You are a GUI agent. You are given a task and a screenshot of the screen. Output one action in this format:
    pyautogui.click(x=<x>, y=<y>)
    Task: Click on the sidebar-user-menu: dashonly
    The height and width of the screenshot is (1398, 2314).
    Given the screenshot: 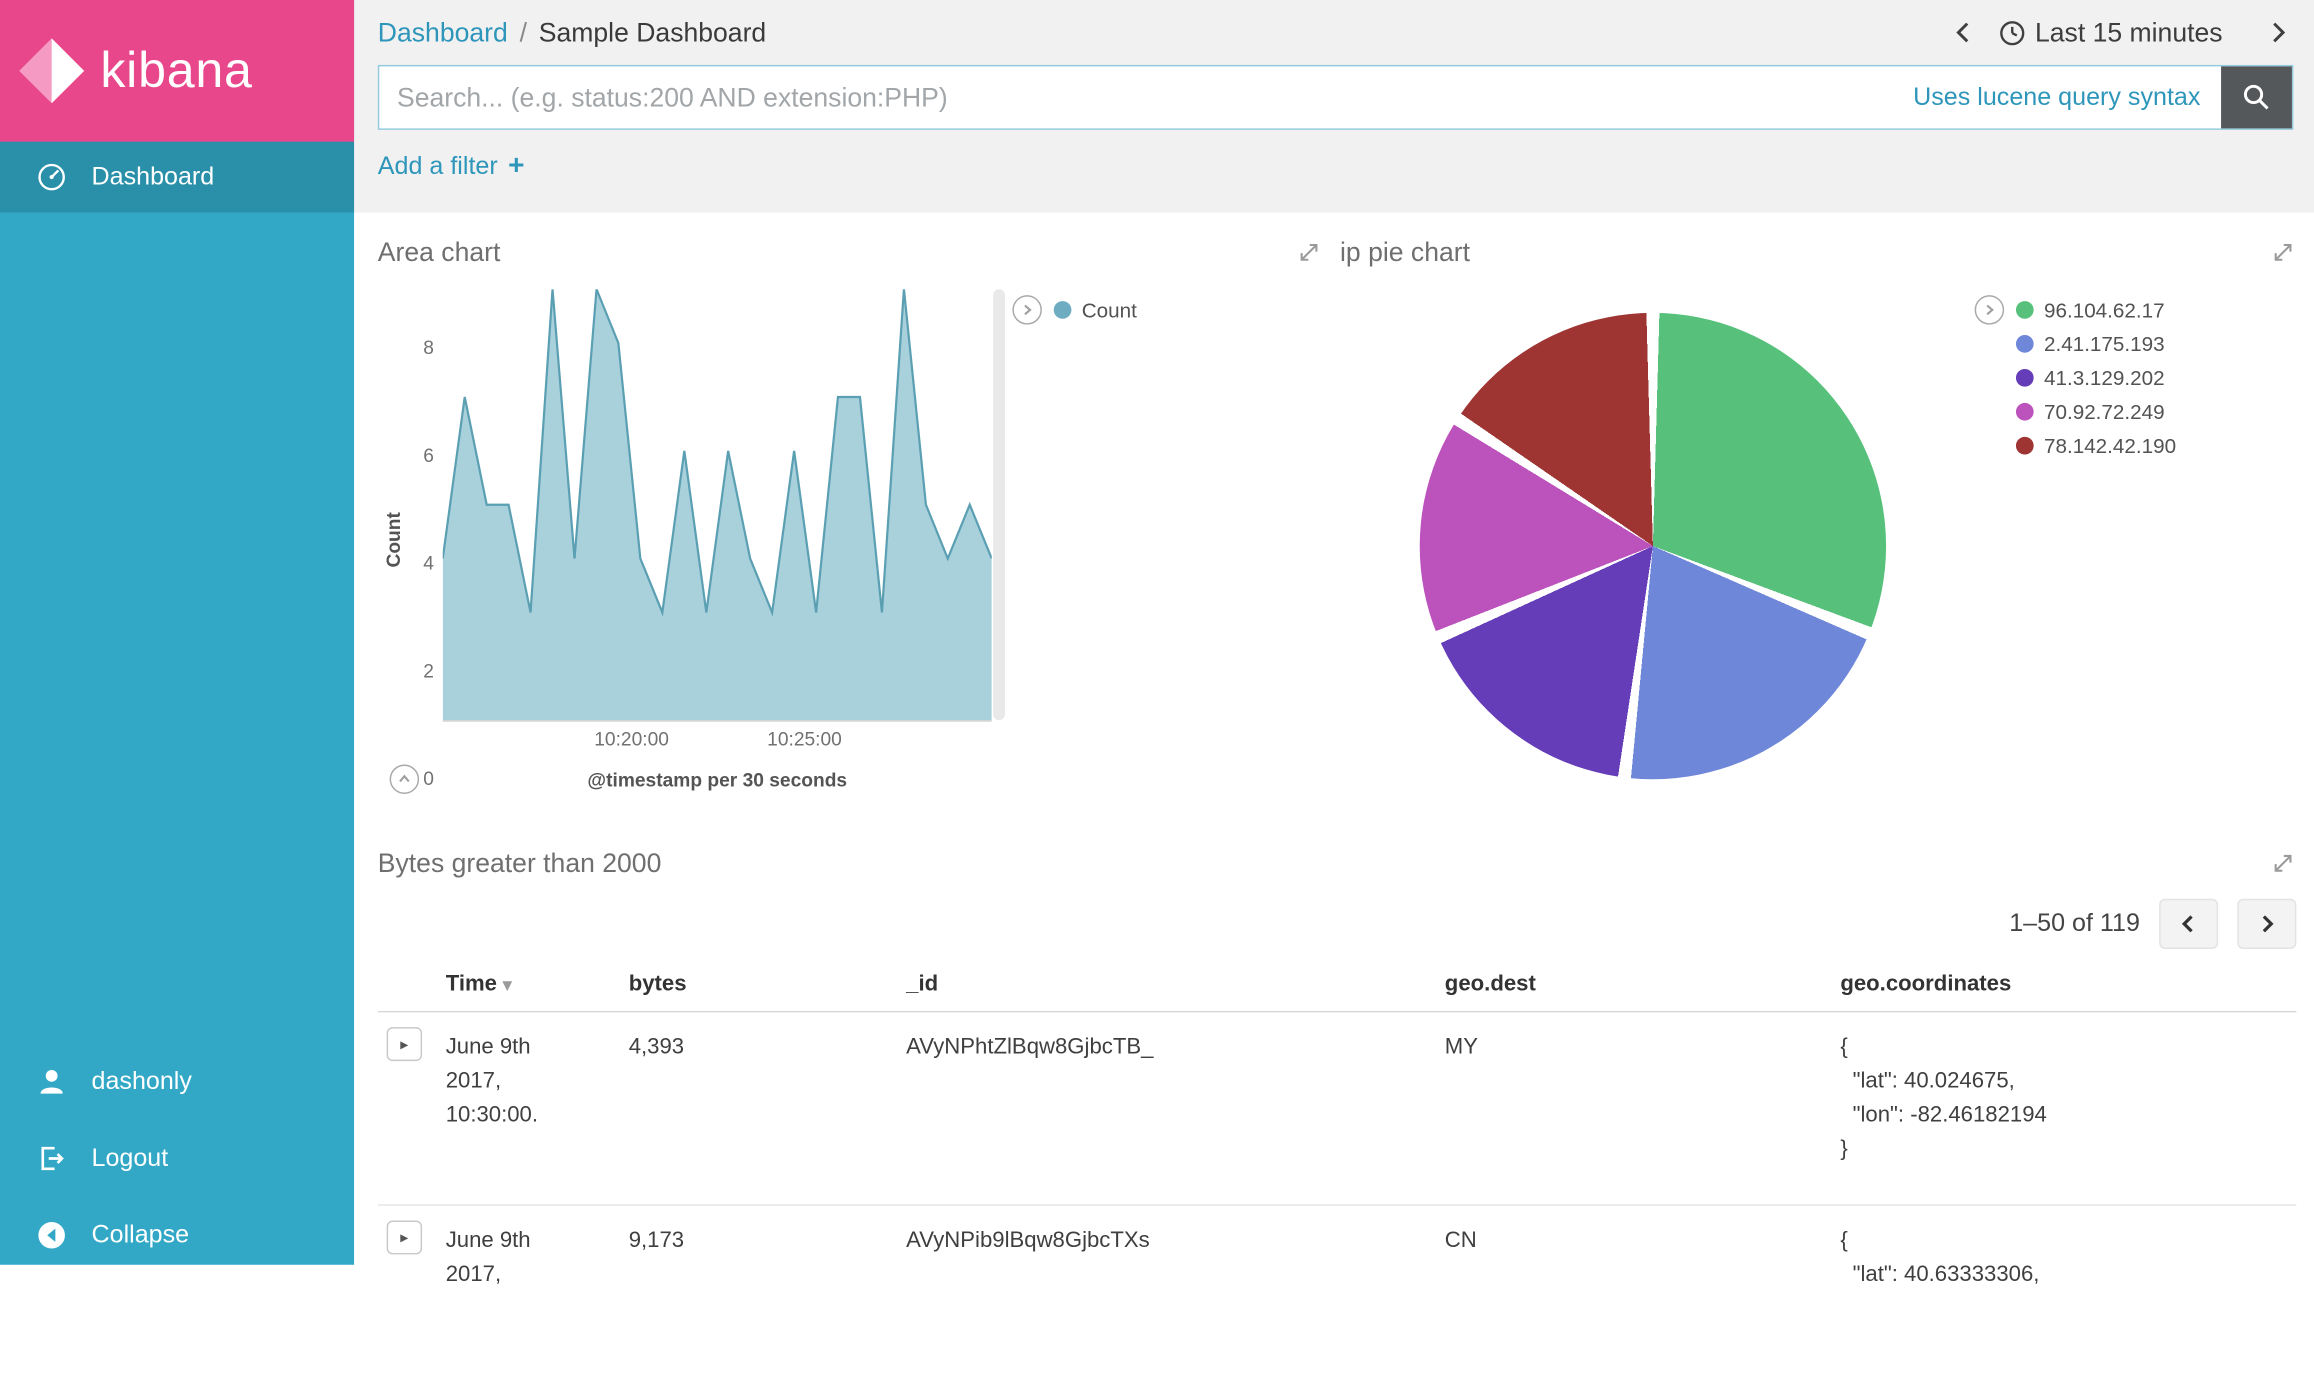 What is the action you would take?
    pyautogui.click(x=177, y=1081)
    